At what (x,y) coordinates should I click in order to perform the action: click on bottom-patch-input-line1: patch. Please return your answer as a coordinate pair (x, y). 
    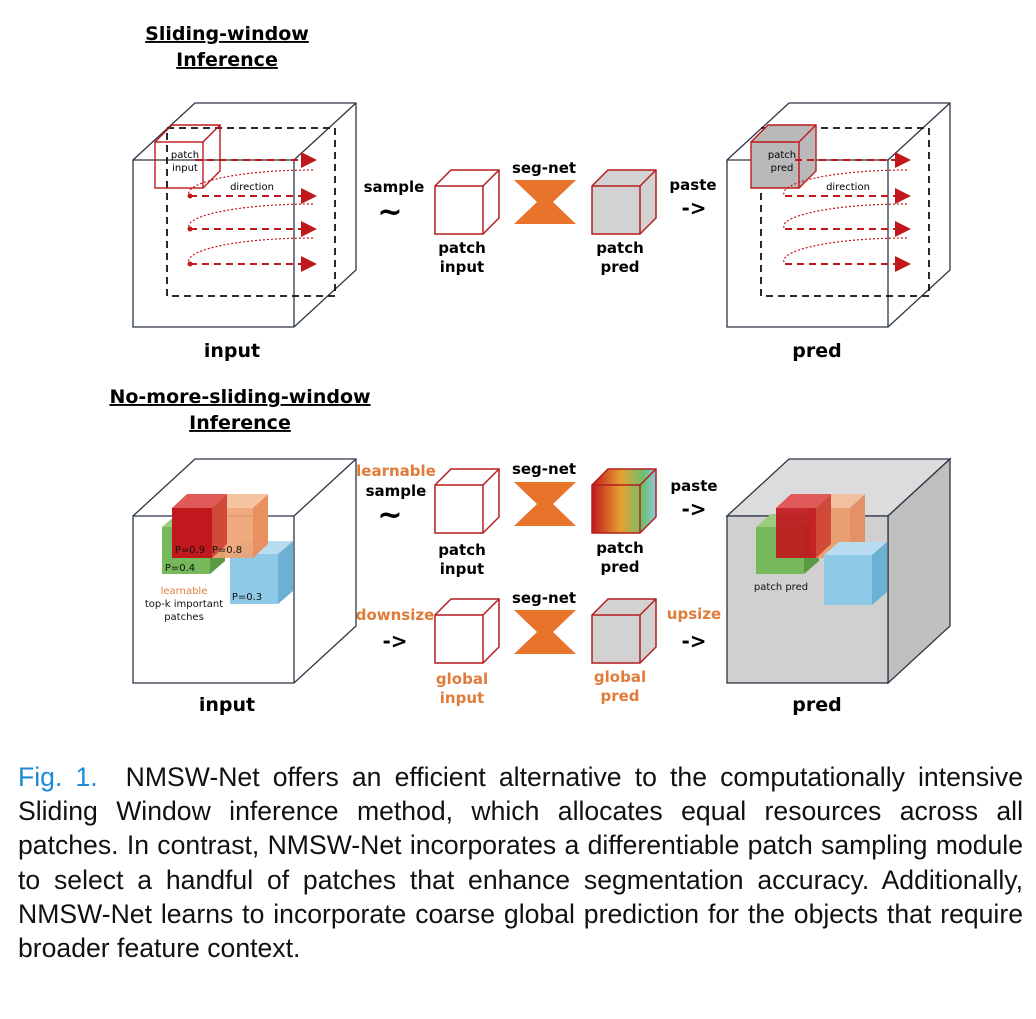
    Looking at the image, I should click on (462, 550).